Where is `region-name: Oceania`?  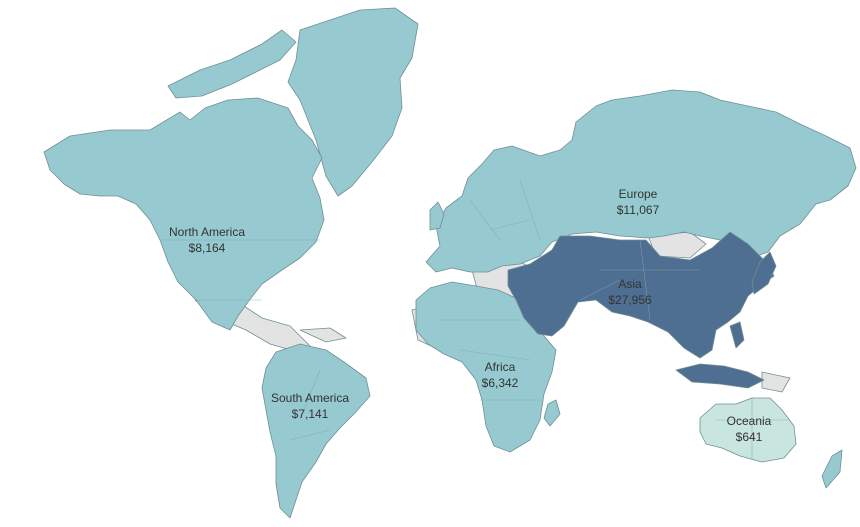
region-name: Oceania is located at coordinates (749, 421).